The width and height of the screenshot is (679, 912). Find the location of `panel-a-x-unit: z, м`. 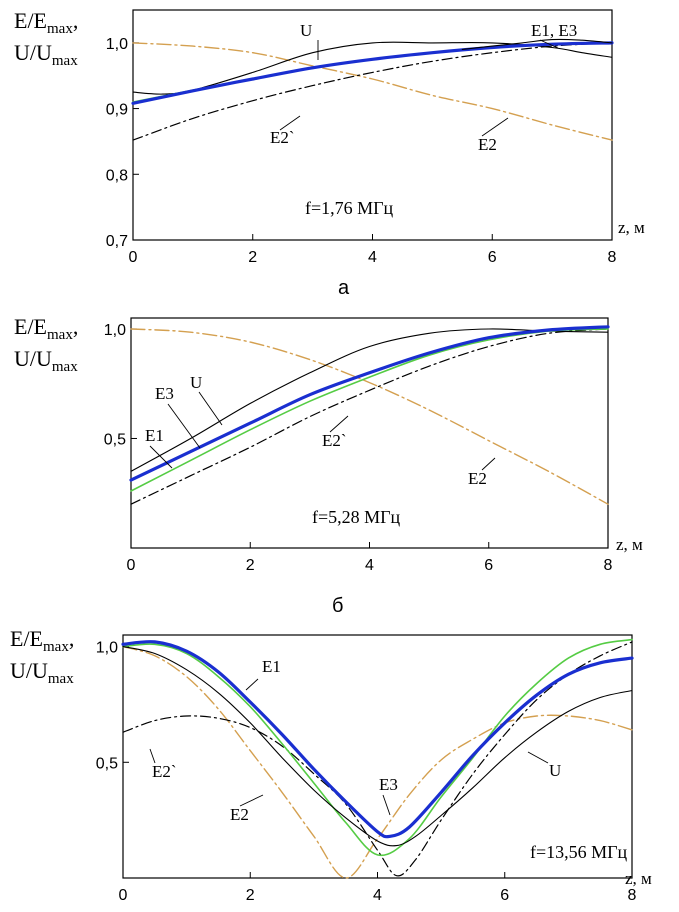

panel-a-x-unit: z, м is located at coordinates (631, 227).